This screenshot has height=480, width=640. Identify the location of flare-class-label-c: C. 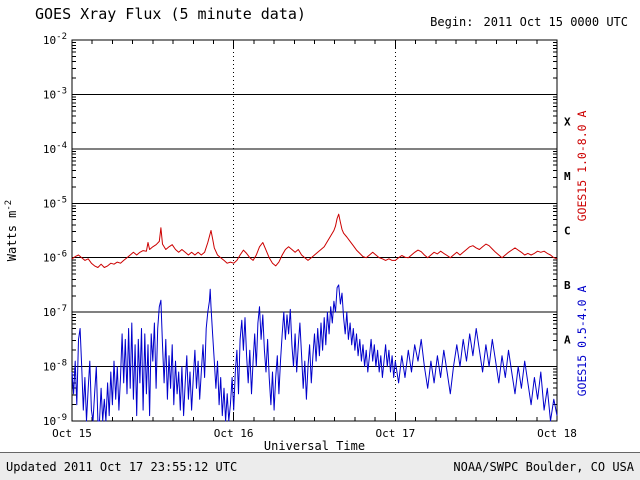
(567, 231).